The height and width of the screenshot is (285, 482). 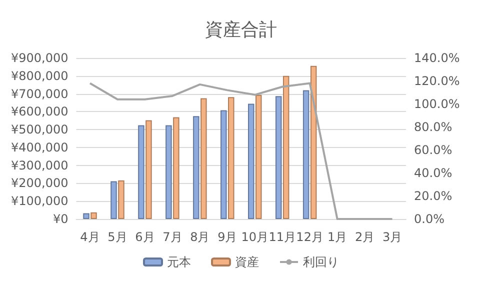 I want to click on y2-tick-label: 80.0%, so click(x=433, y=127).